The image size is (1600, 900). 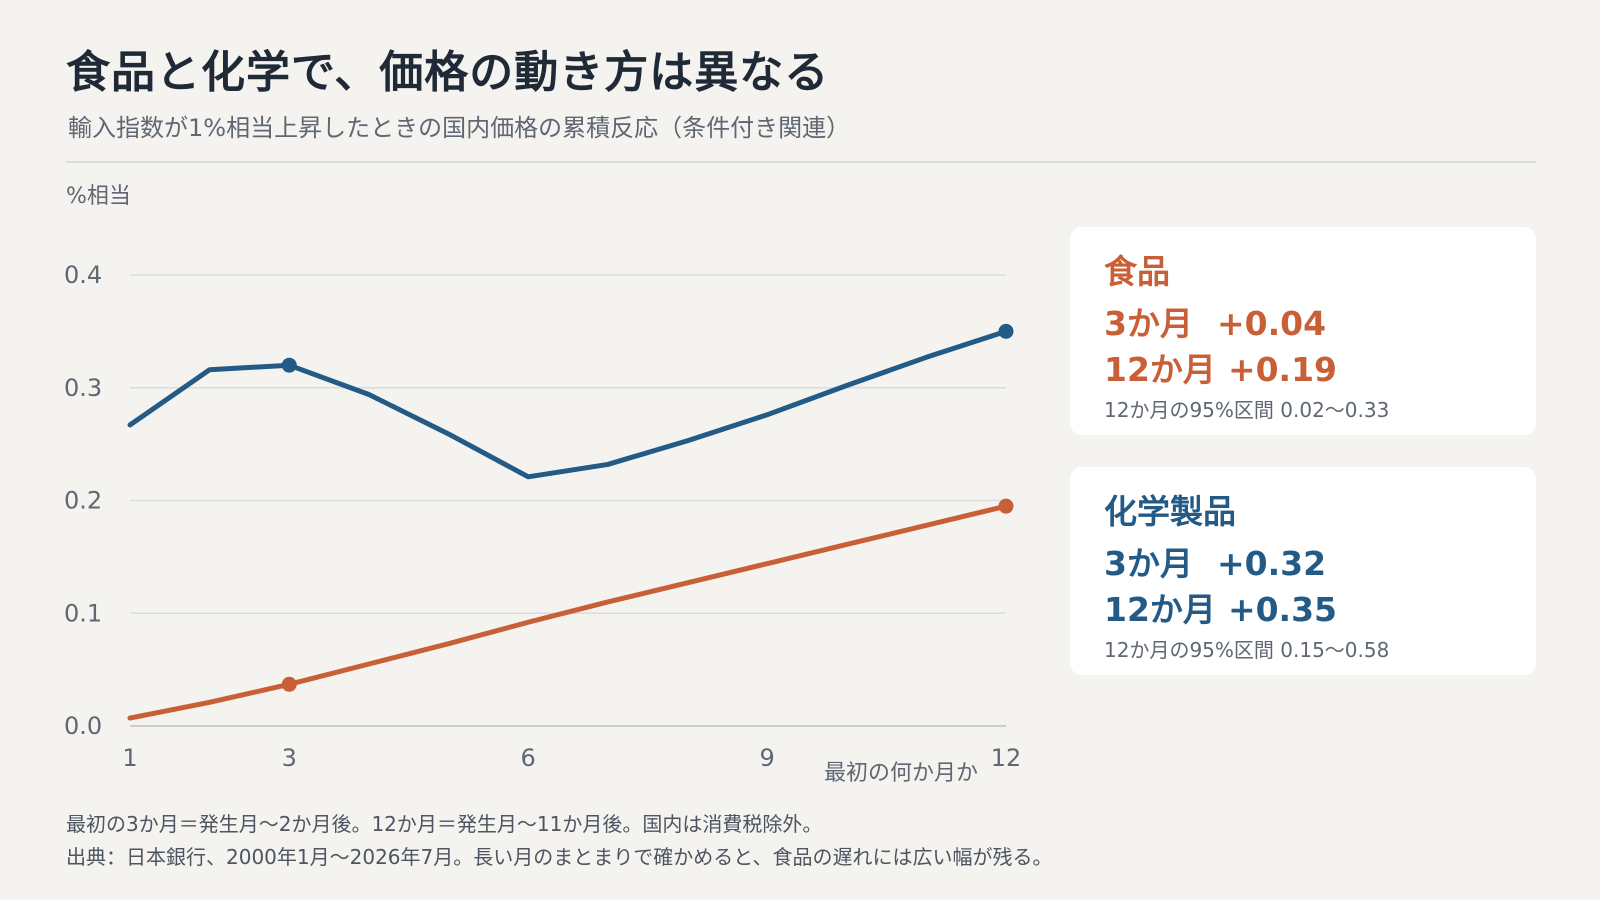 What do you see at coordinates (528, 758) in the screenshot?
I see `x-tick-label: 6` at bounding box center [528, 758].